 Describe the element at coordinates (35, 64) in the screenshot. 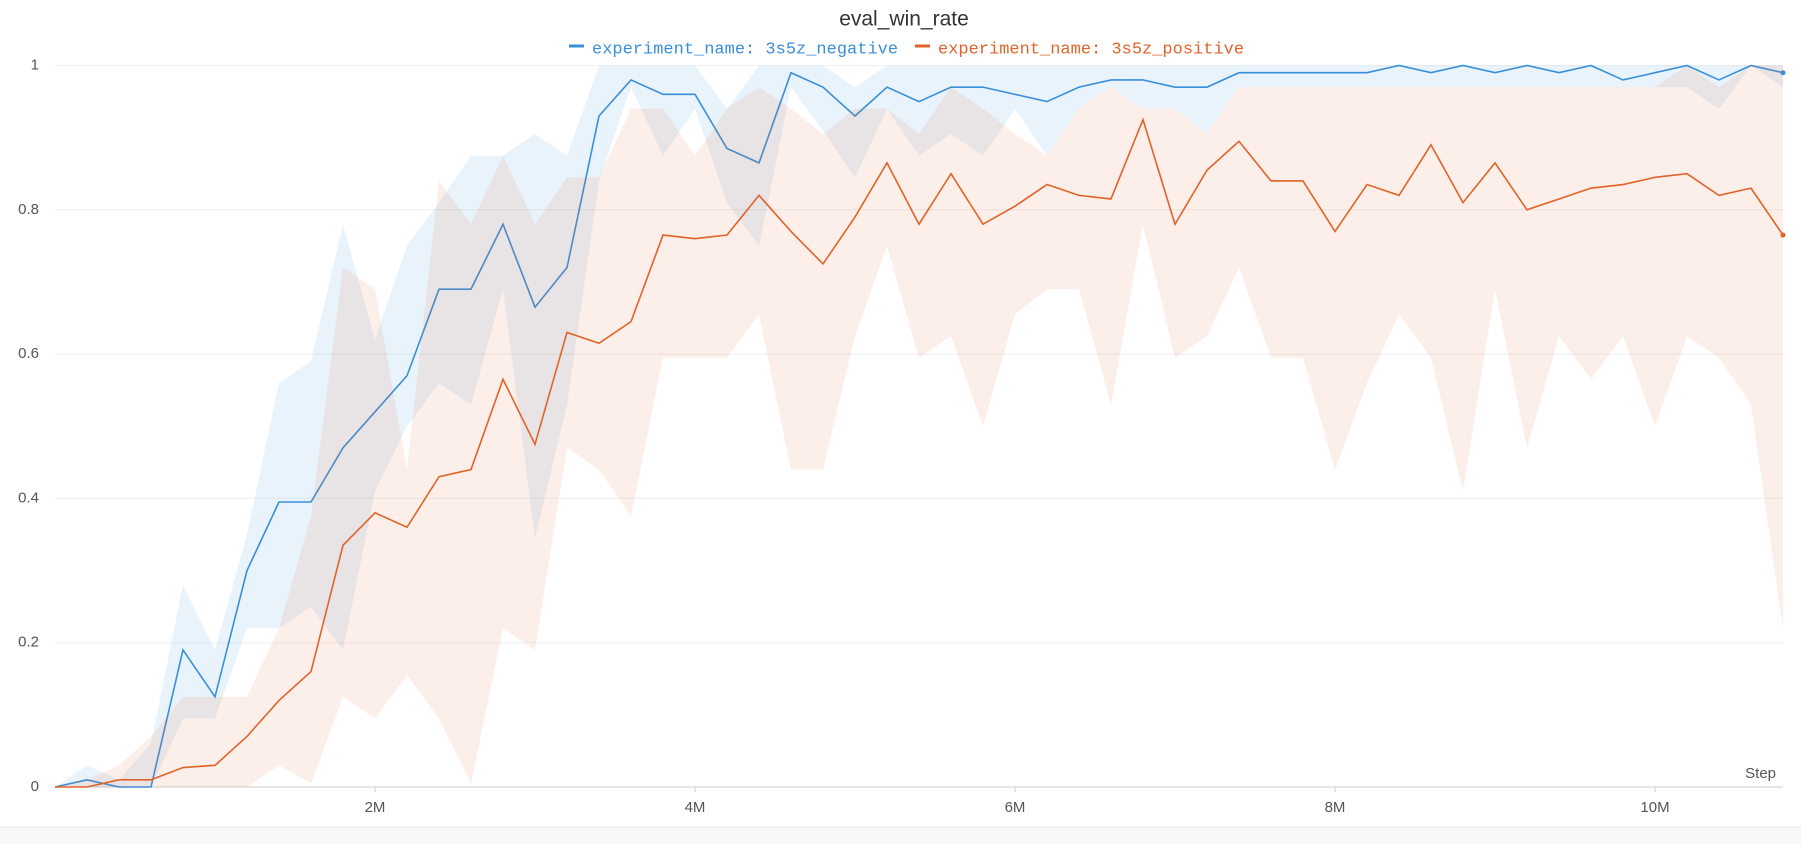

I see `y-tick-label: 1` at that location.